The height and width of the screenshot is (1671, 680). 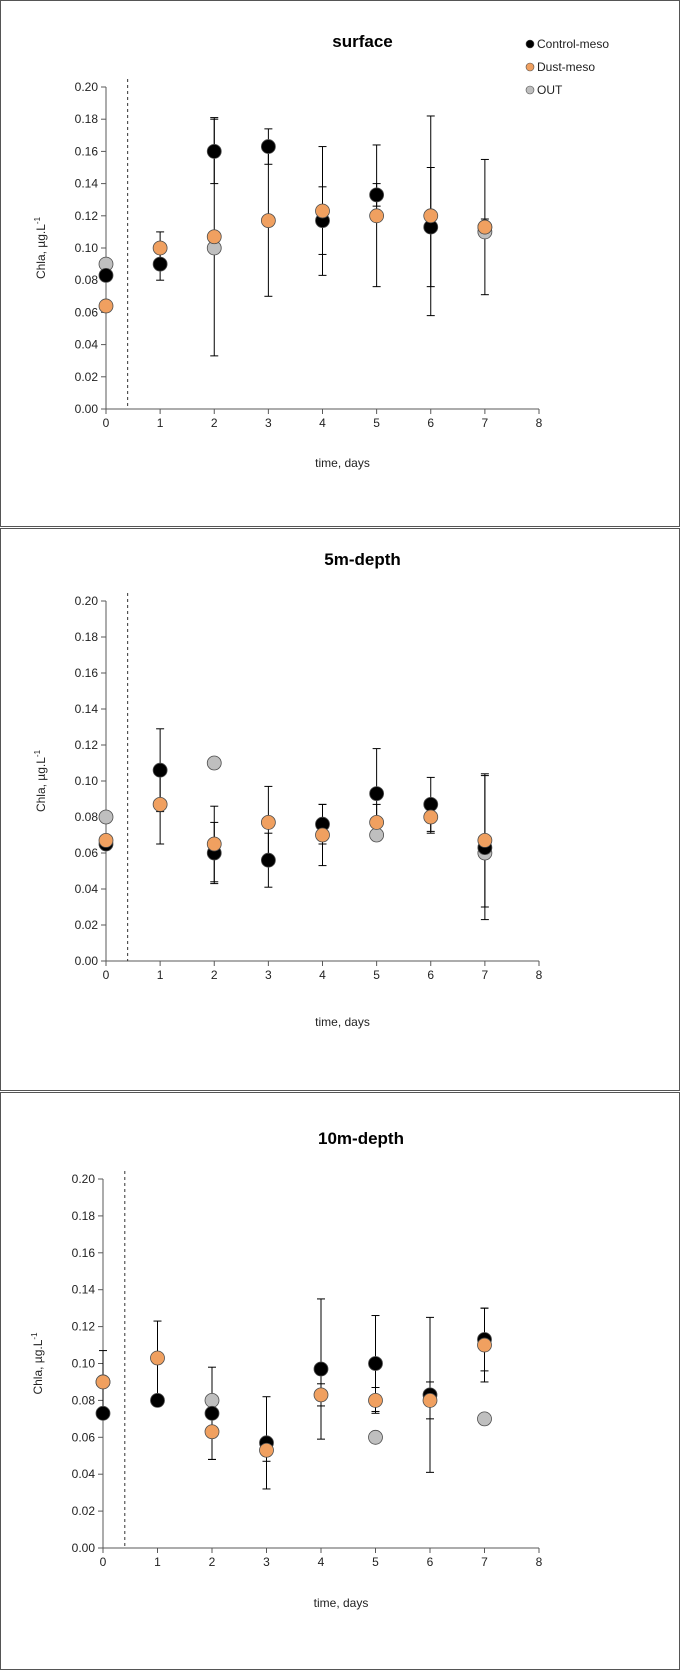 I want to click on legend-label-control: Control-meso, so click(x=573, y=44).